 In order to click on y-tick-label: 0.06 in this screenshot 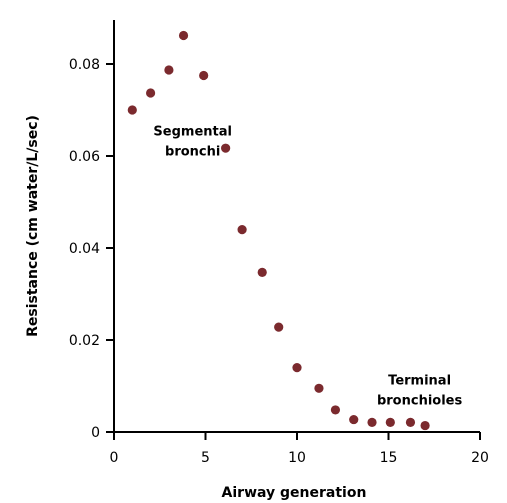, I will do `click(84, 157)`.